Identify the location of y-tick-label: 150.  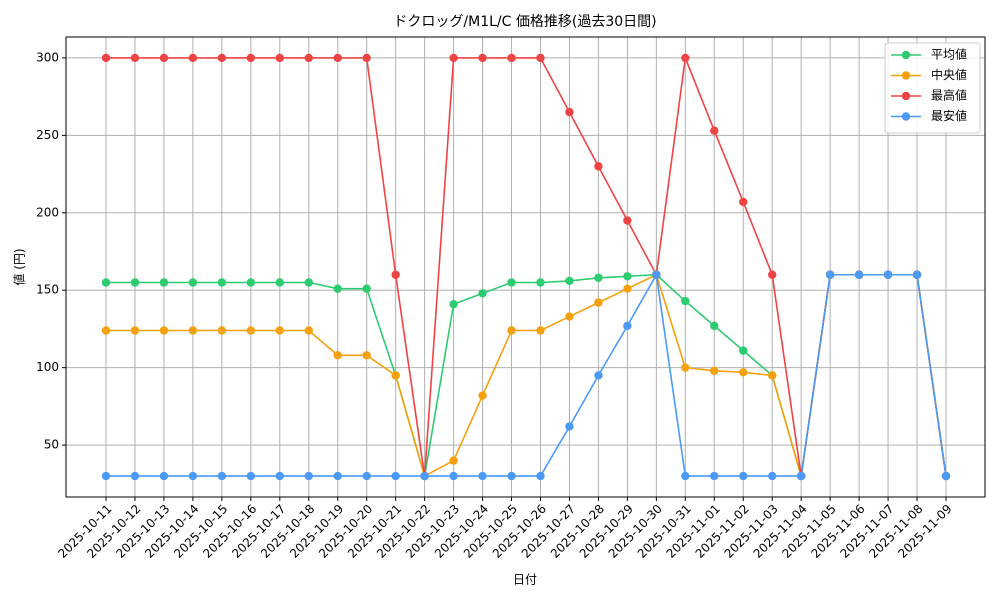
(47, 290).